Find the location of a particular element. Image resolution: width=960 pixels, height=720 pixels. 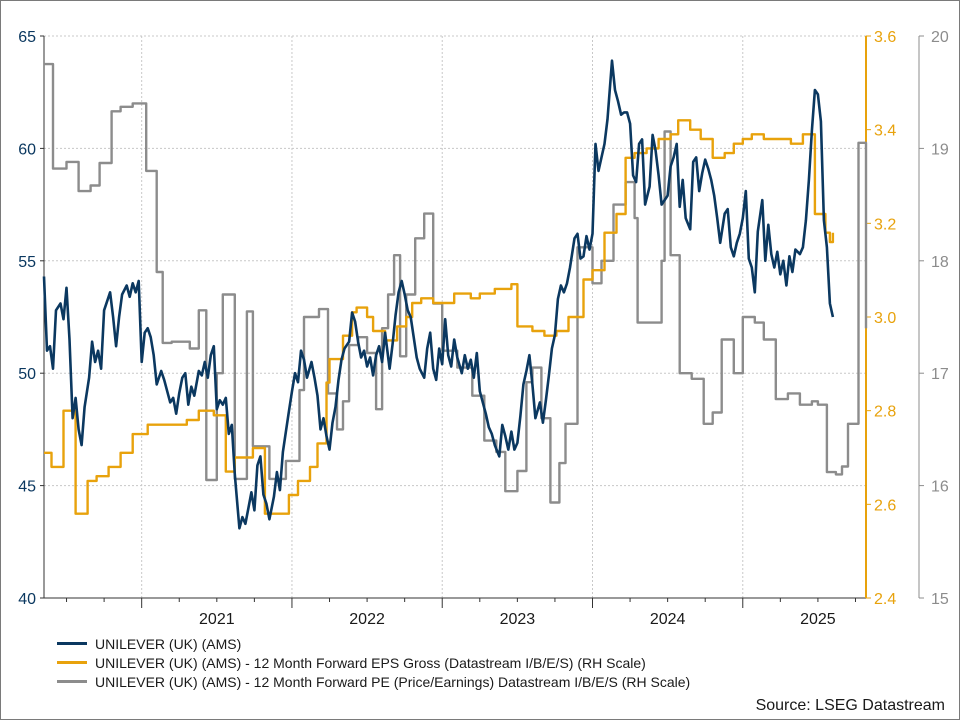

right-pe-tick-label: 20 is located at coordinates (940, 37).